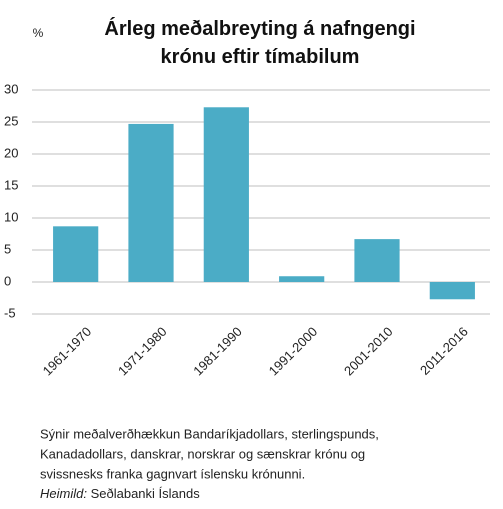  I want to click on x-tick-label: 1961-1970, so click(67, 351).